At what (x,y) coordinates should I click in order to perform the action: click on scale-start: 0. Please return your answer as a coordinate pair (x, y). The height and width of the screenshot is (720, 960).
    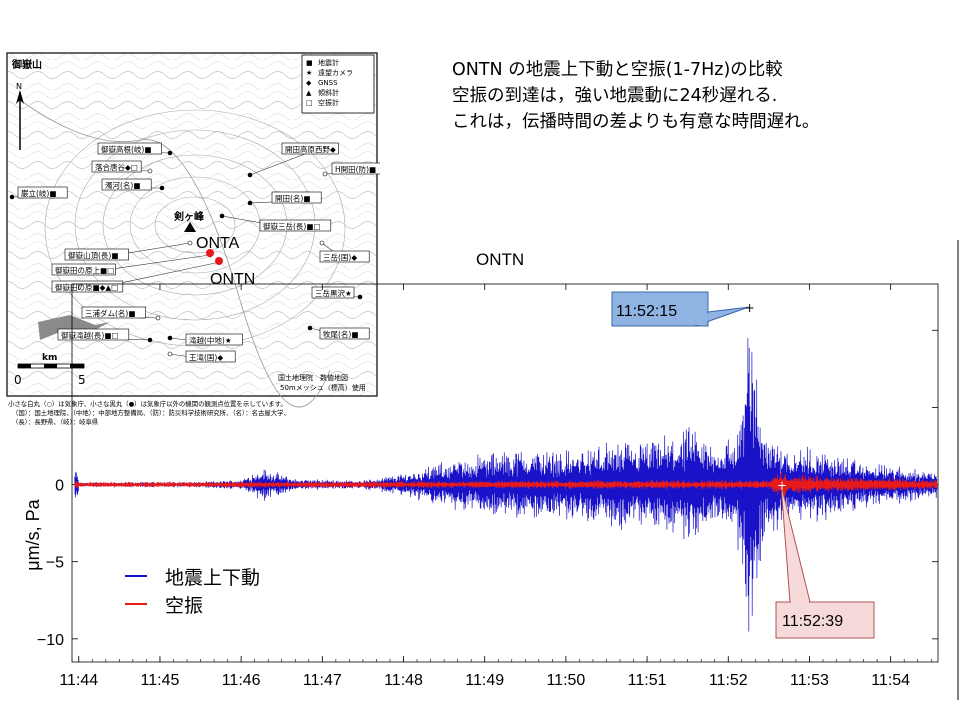
    Looking at the image, I should click on (18, 380).